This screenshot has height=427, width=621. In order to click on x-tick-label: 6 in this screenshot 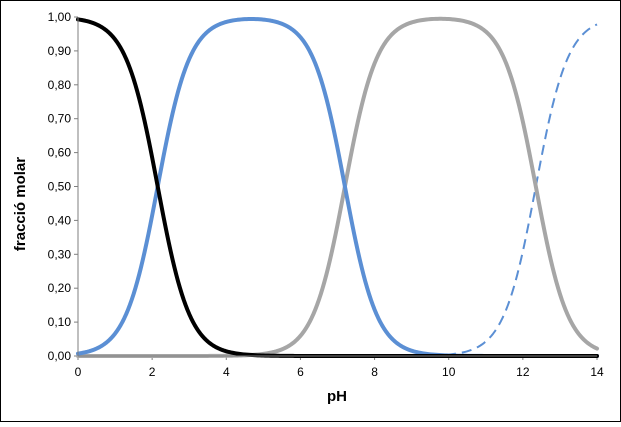, I will do `click(300, 372)`.